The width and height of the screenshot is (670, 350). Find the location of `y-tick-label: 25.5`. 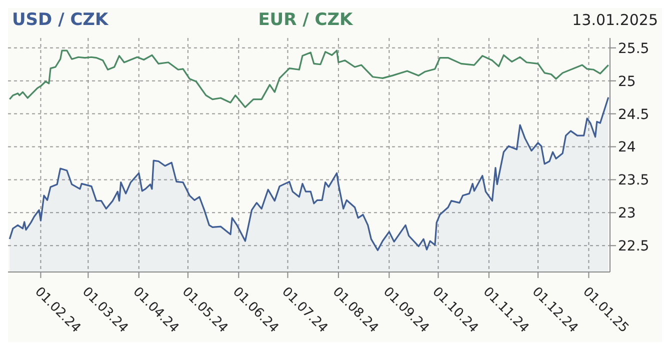

y-tick-label: 25.5 is located at coordinates (634, 48).